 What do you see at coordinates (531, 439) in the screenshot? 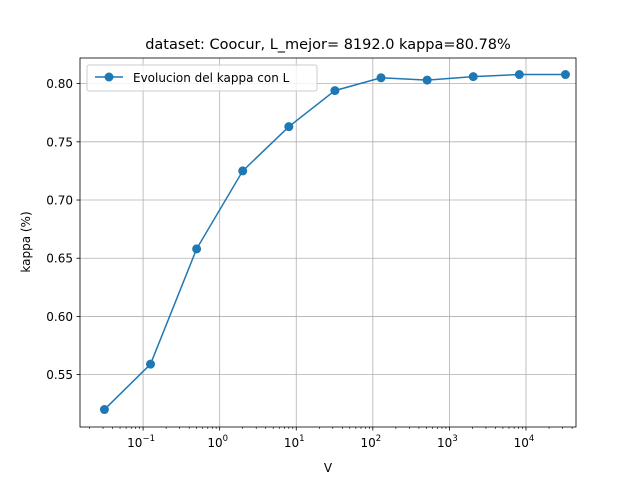
I see `x-tick-label-exponent: 4` at bounding box center [531, 439].